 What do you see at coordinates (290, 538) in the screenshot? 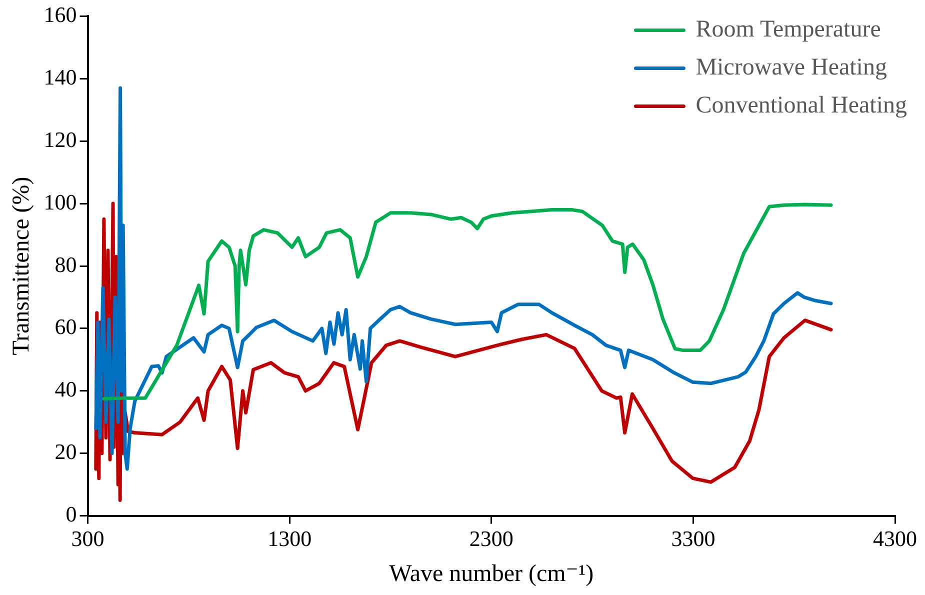
I see `x-tick-label: 1300` at bounding box center [290, 538].